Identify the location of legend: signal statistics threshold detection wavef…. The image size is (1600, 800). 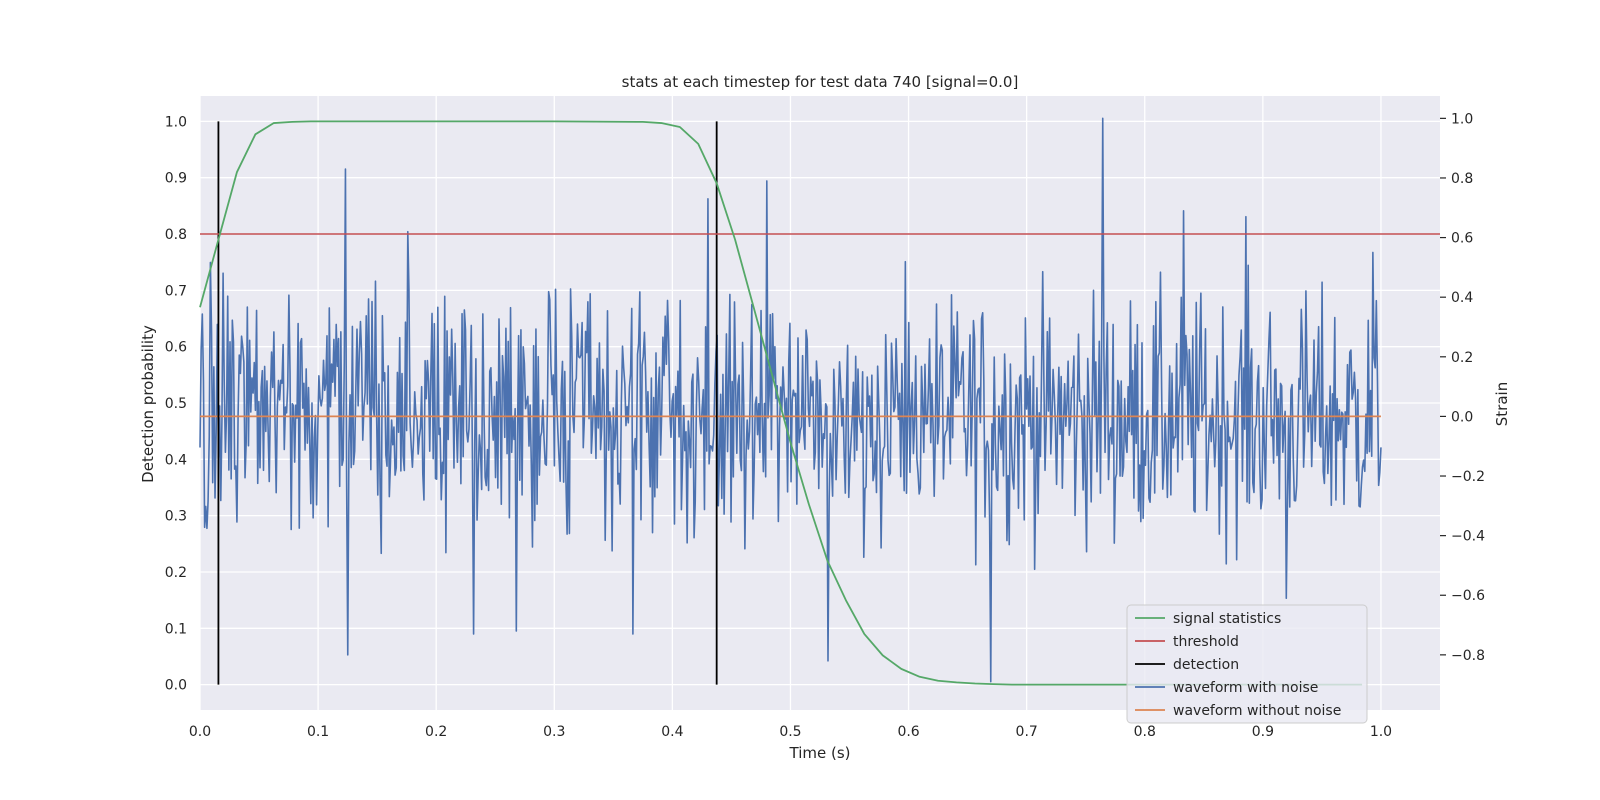
(1247, 664).